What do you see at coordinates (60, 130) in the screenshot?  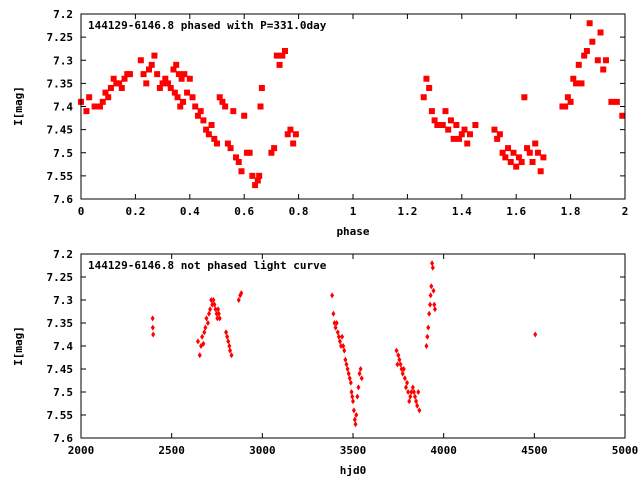 I see `y-tick-label: 7.45` at bounding box center [60, 130].